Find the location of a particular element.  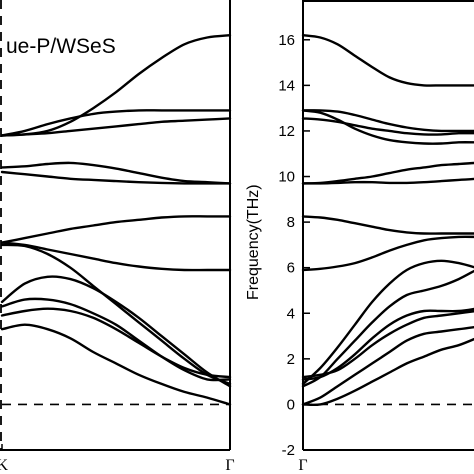

panel-title: ue-P/WSeS is located at coordinates (61, 46).